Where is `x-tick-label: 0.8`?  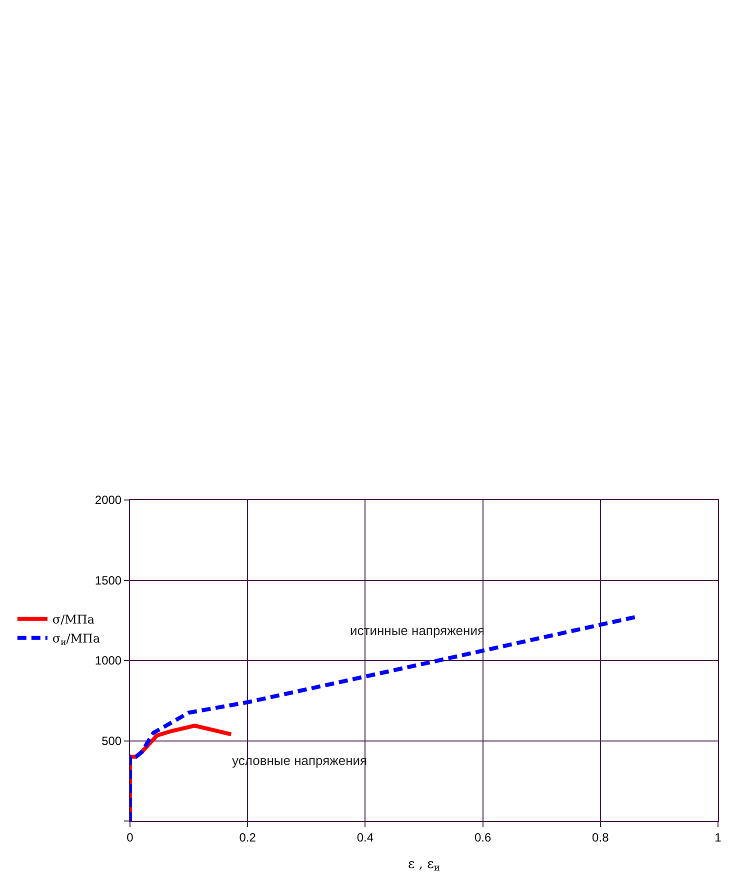 x-tick-label: 0.8 is located at coordinates (601, 837).